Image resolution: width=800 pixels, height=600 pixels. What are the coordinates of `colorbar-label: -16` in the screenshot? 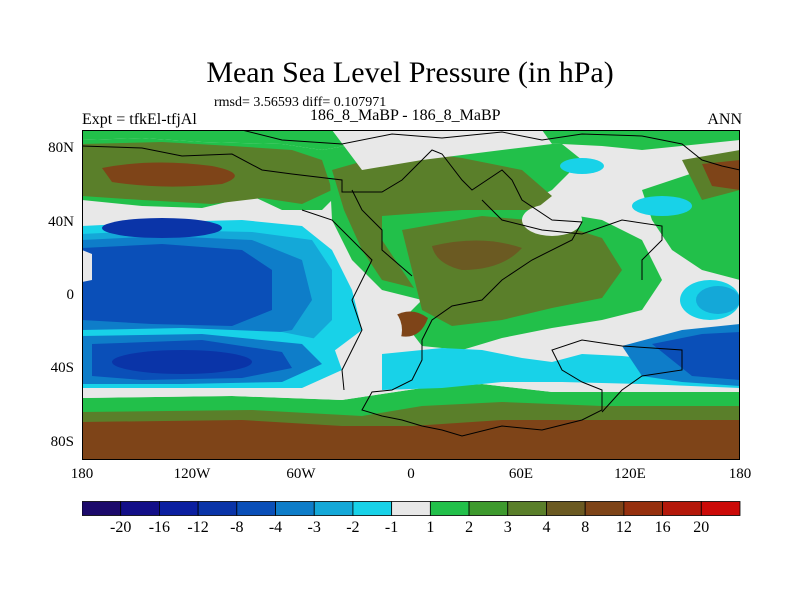 It's located at (159, 527).